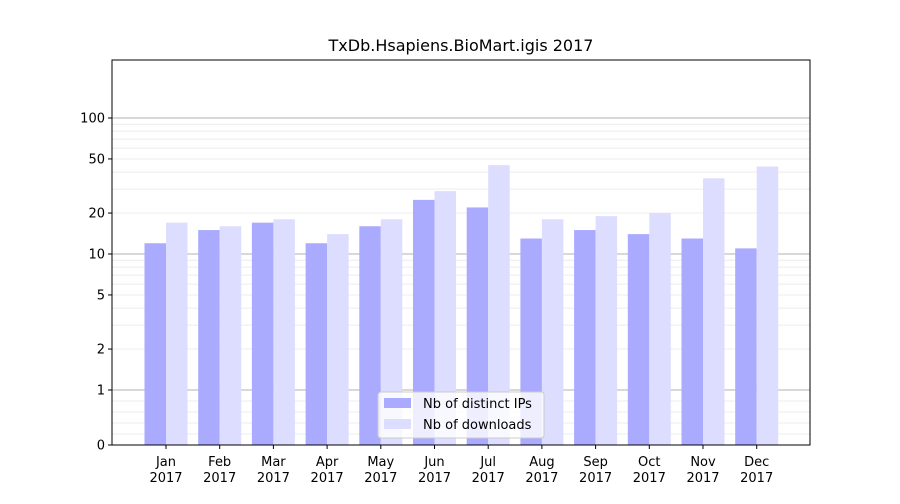  I want to click on x-tick-label-month: Sep, so click(595, 462).